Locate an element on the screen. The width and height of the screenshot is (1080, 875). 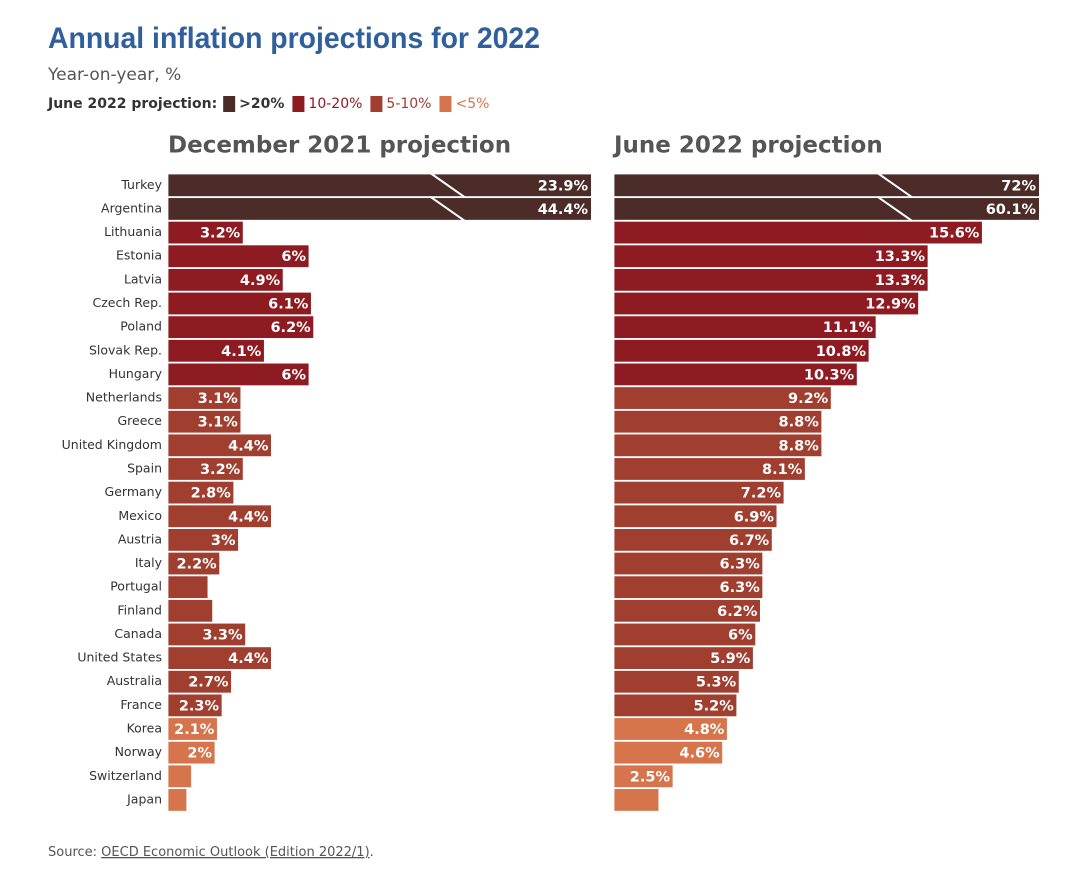
value-label: 2.2% is located at coordinates (196, 565).